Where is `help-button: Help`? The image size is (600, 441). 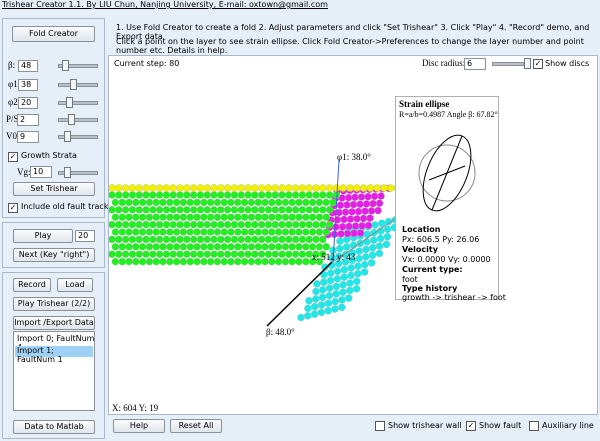
help-button: Help is located at coordinates (139, 426).